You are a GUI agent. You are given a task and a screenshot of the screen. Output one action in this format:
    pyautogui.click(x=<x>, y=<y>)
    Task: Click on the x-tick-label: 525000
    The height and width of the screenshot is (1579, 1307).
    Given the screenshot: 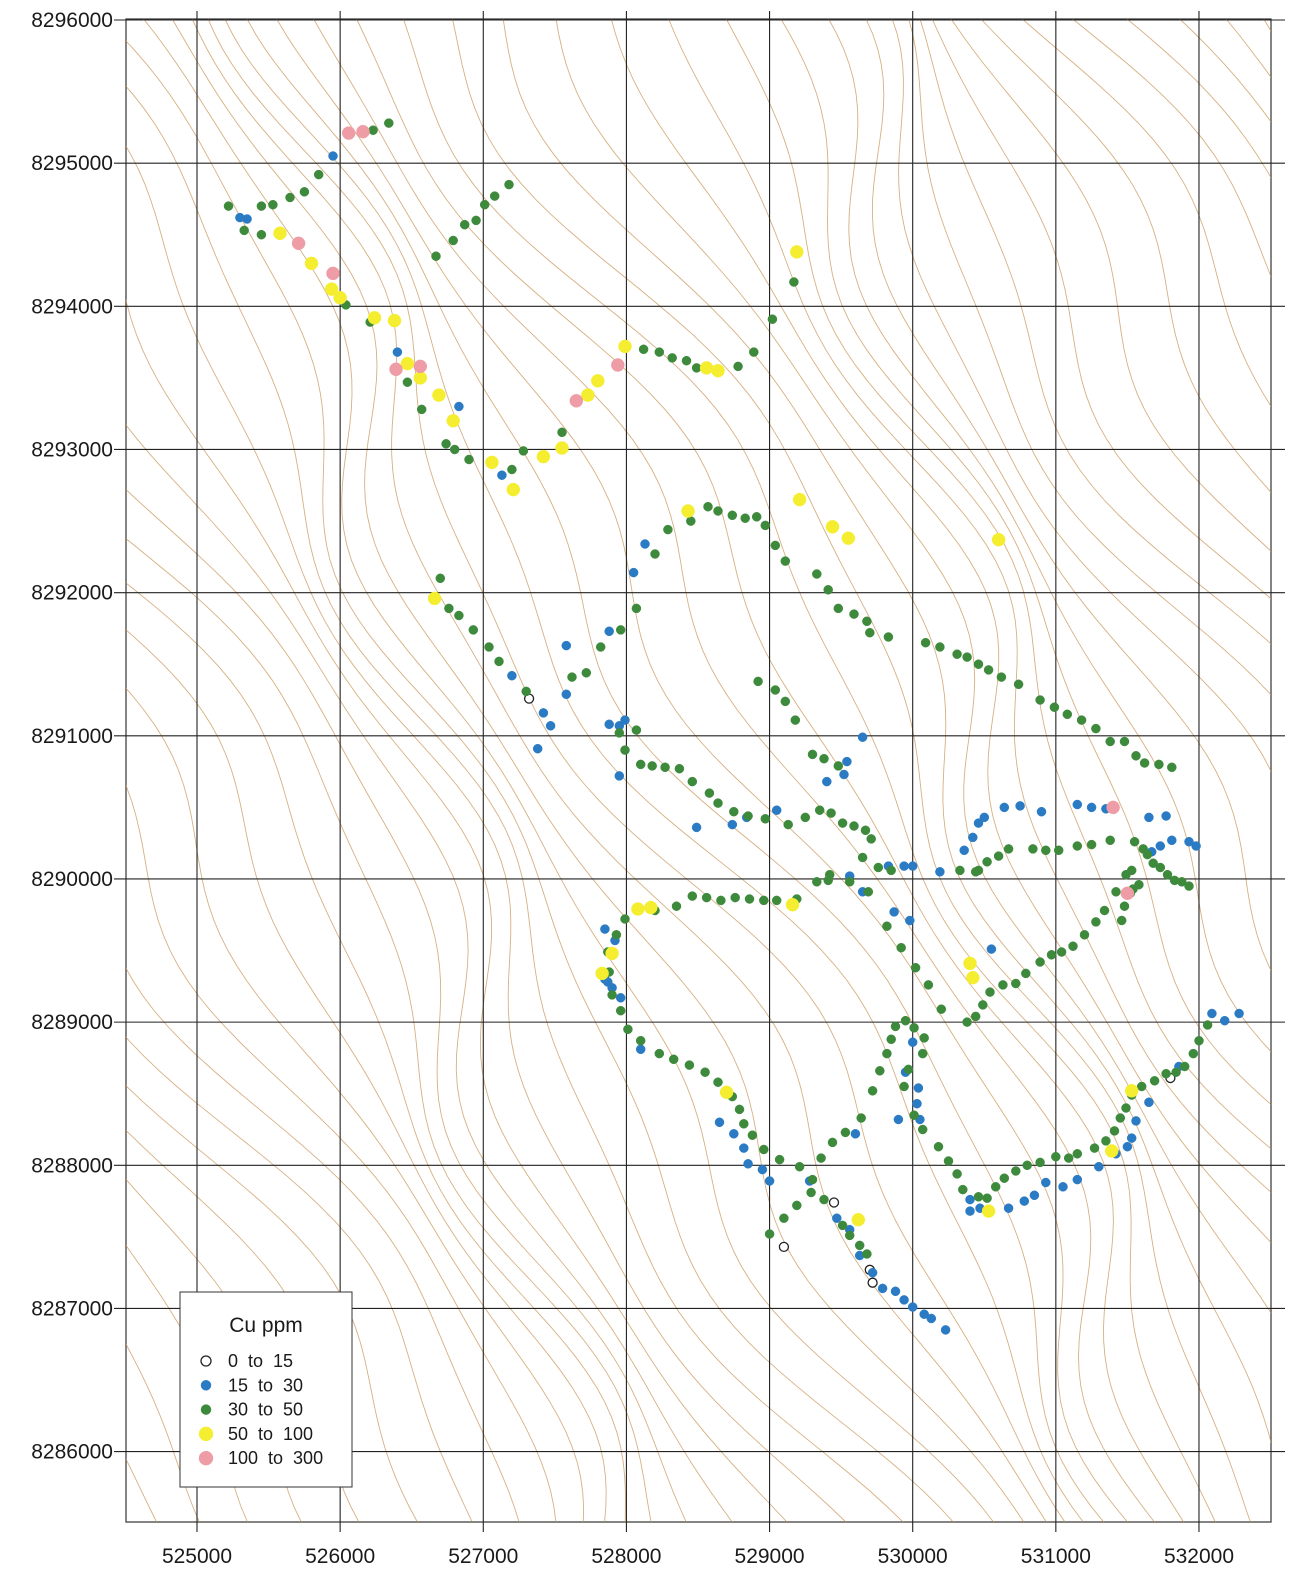 What is the action you would take?
    pyautogui.click(x=197, y=1556)
    